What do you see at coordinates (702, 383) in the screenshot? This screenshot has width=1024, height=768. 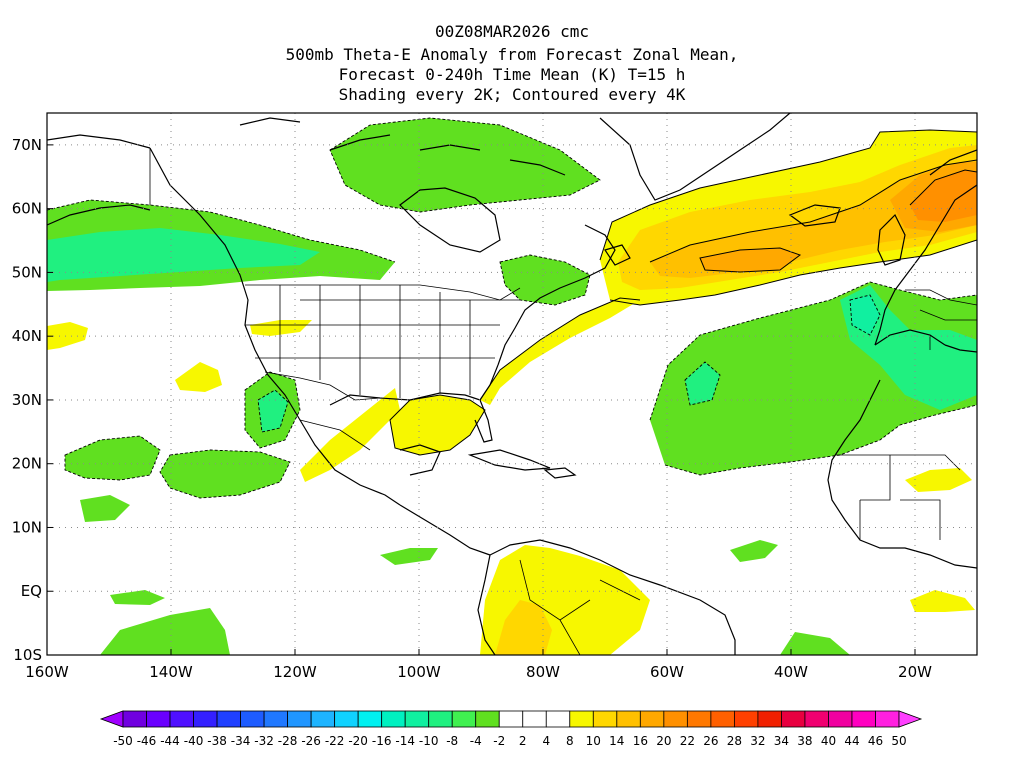 I see `contour-mid-atlantic-inner` at bounding box center [702, 383].